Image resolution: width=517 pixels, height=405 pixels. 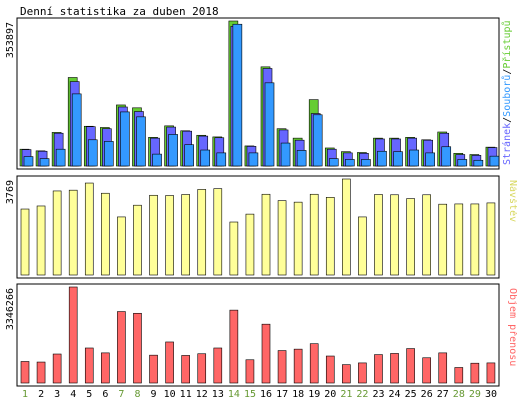 I want to click on y-max-label: 3769, so click(x=10, y=192).